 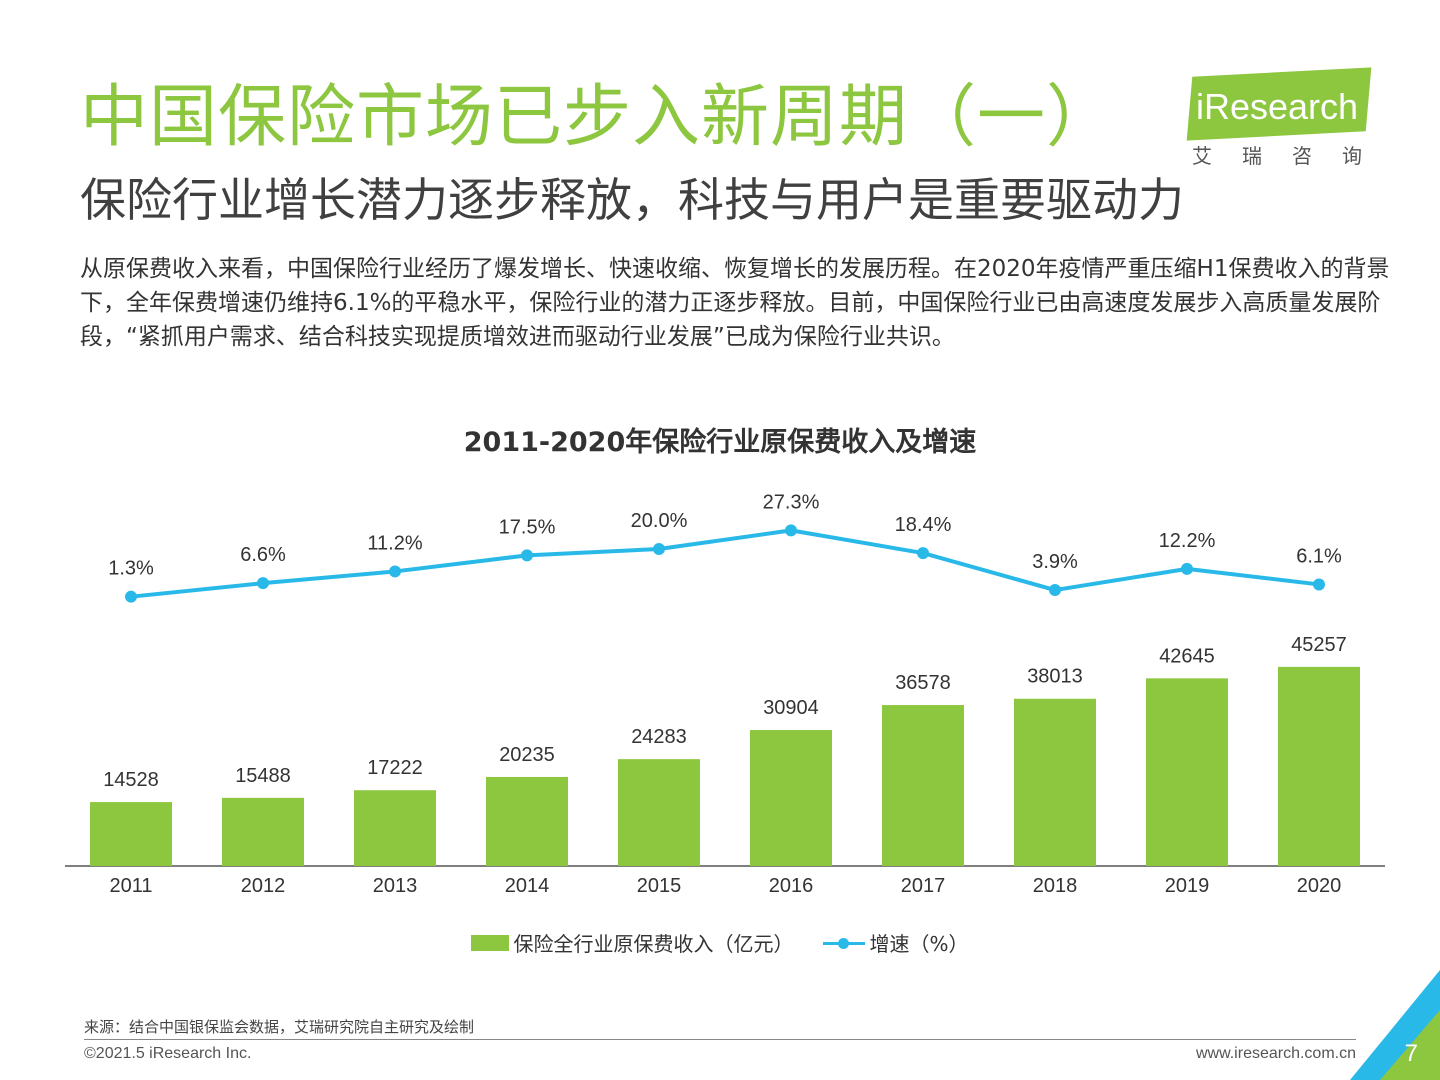 What do you see at coordinates (263, 776) in the screenshot?
I see `bar-value-label: 15488` at bounding box center [263, 776].